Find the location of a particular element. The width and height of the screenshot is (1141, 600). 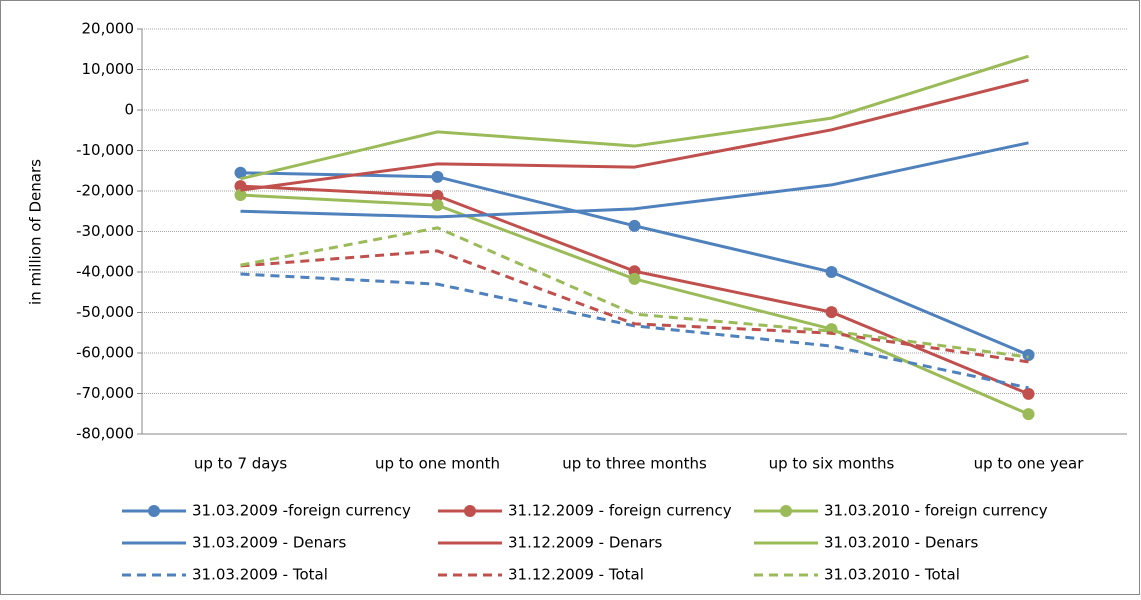

y-tick-label: 20,000 is located at coordinates (108, 29).